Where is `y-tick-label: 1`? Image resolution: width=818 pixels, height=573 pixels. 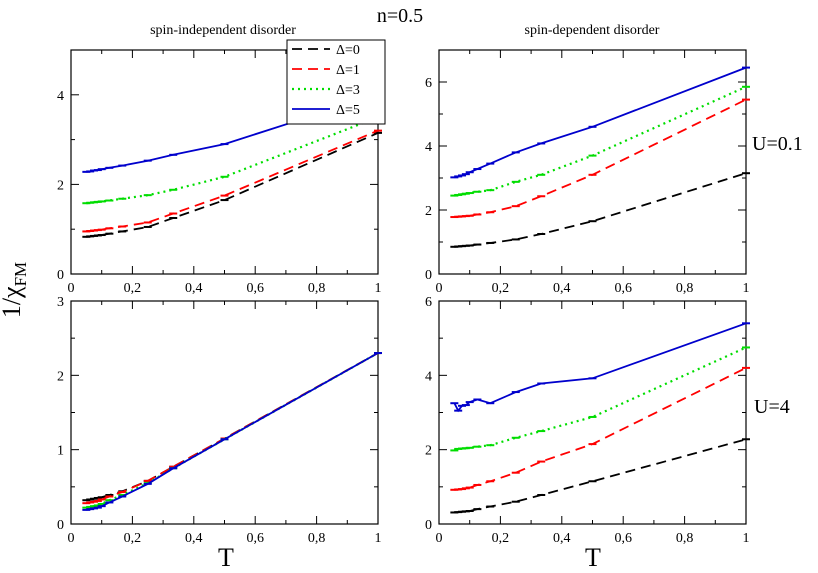
y-tick-label: 1 is located at coordinates (60, 451).